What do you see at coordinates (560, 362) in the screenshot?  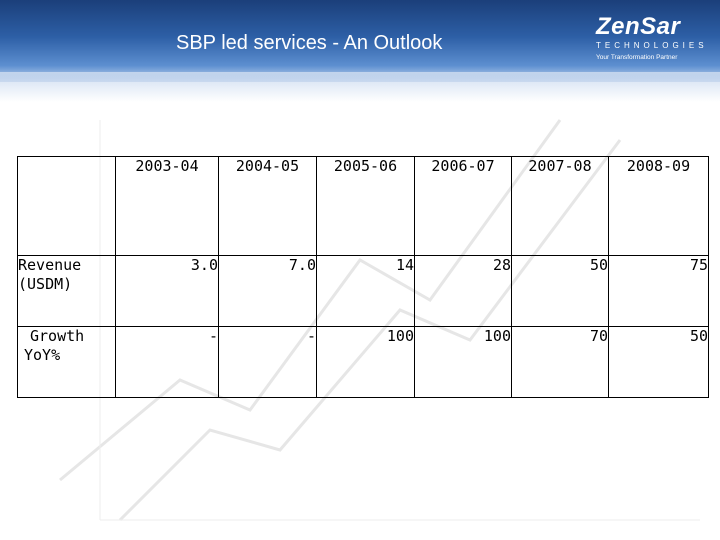 I see `table-cell: 70` at bounding box center [560, 362].